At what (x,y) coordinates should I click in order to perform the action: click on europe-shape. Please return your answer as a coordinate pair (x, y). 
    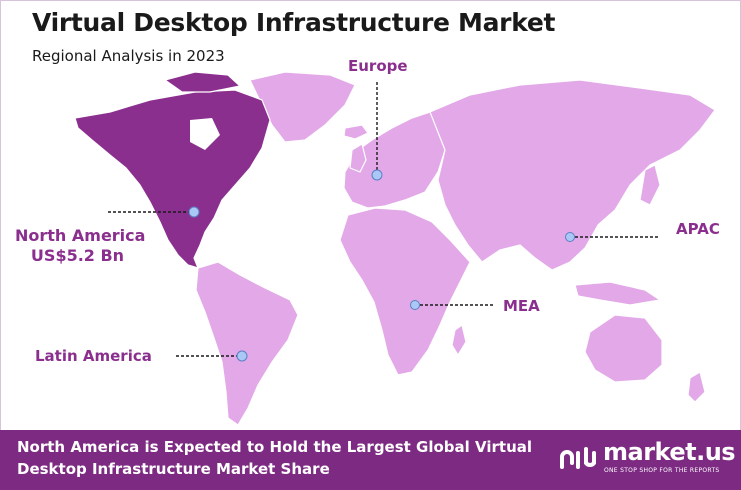
    Looking at the image, I should click on (396, 160).